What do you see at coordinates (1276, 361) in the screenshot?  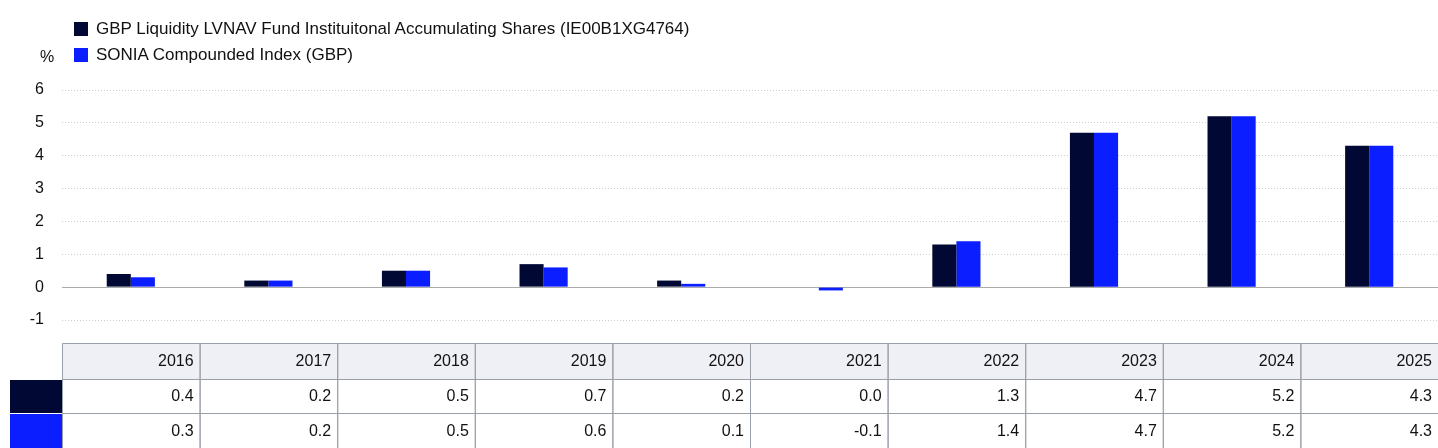 I see `x-tick-label: 2024` at bounding box center [1276, 361].